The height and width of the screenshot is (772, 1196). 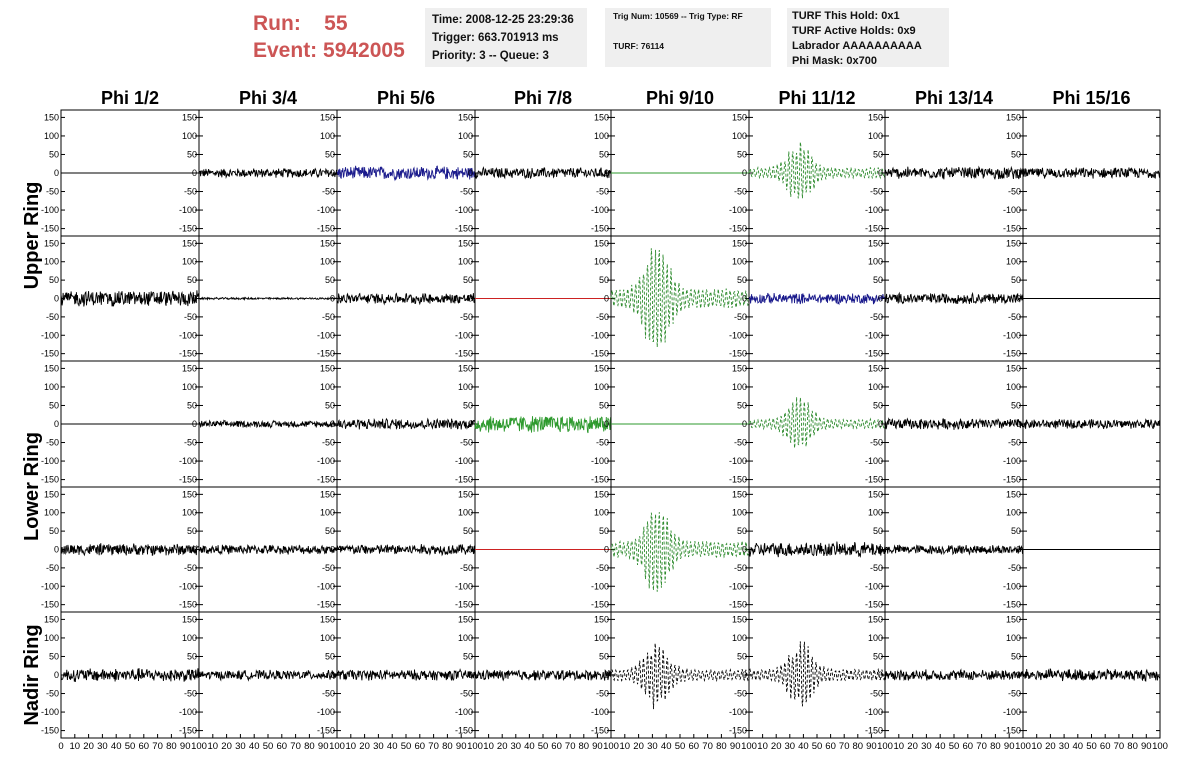 I want to click on turf-line: TURF: 76114, so click(x=639, y=46).